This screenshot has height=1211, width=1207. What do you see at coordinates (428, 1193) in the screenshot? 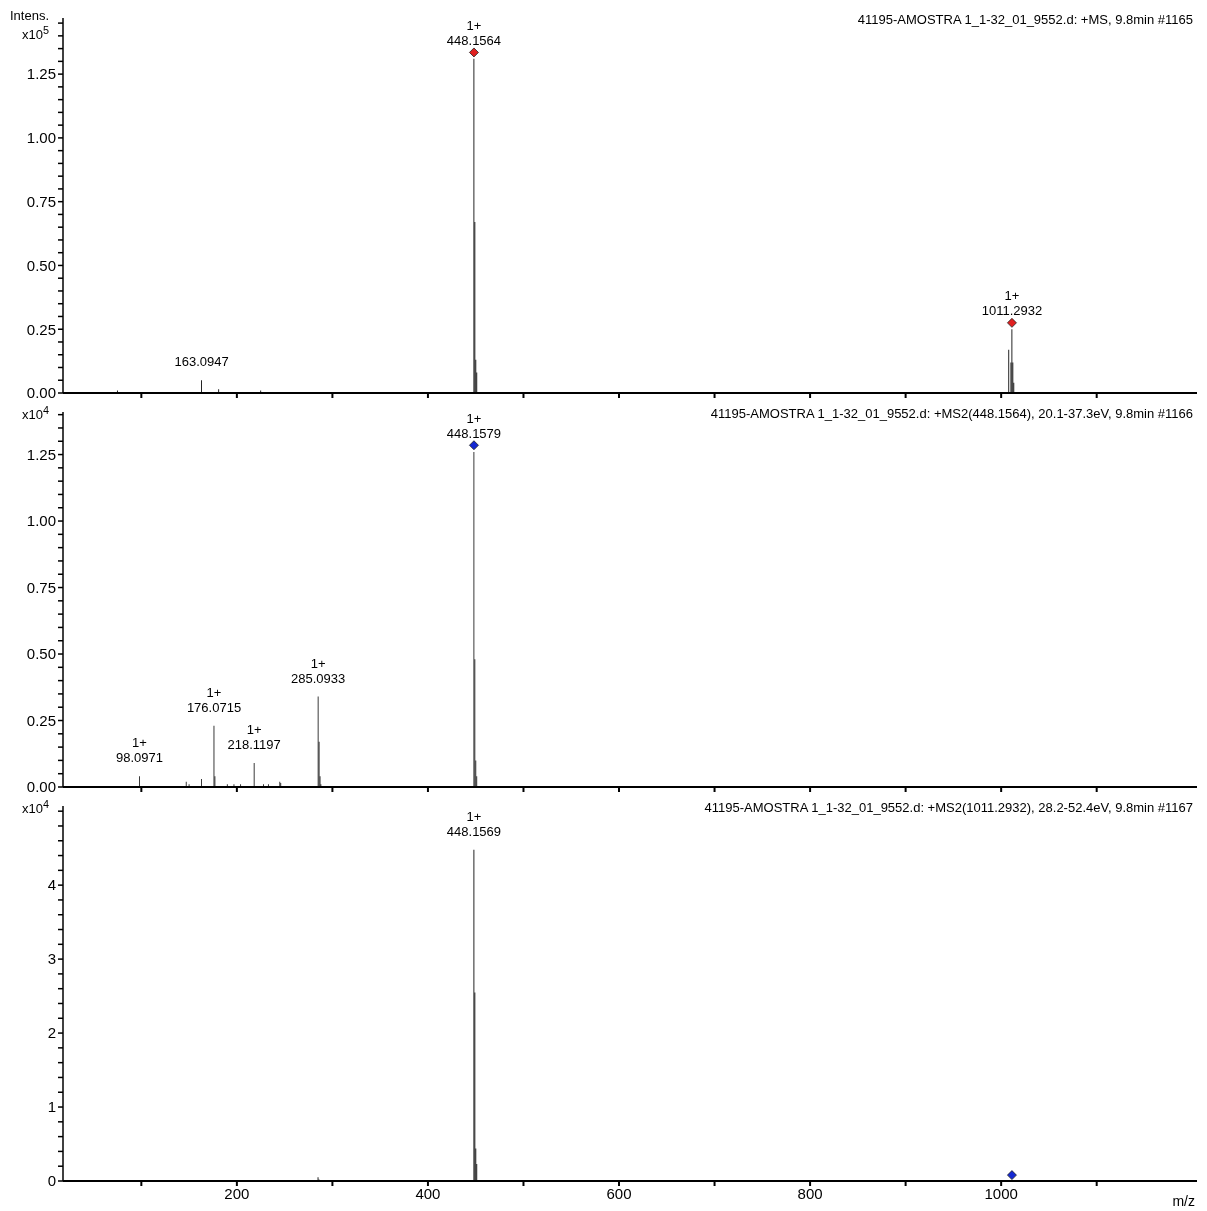
I see `x-tick-label: 400` at bounding box center [428, 1193].